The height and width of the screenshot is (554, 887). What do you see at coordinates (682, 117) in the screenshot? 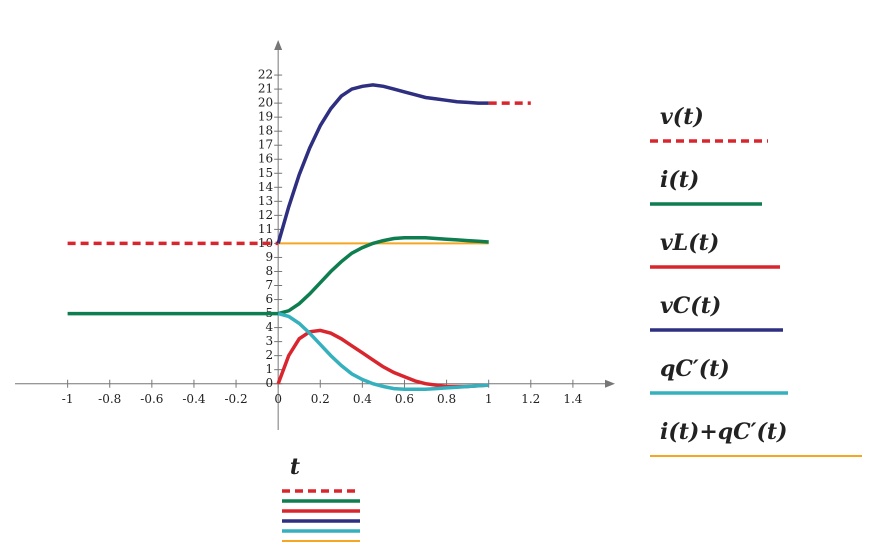
I see `legend-label: v(t)` at bounding box center [682, 117].